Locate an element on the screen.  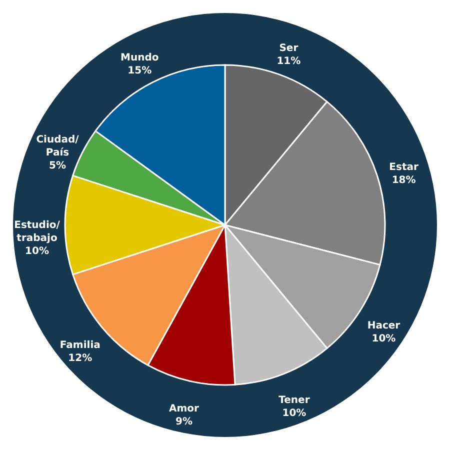
data-label: 9% is located at coordinates (183, 422).